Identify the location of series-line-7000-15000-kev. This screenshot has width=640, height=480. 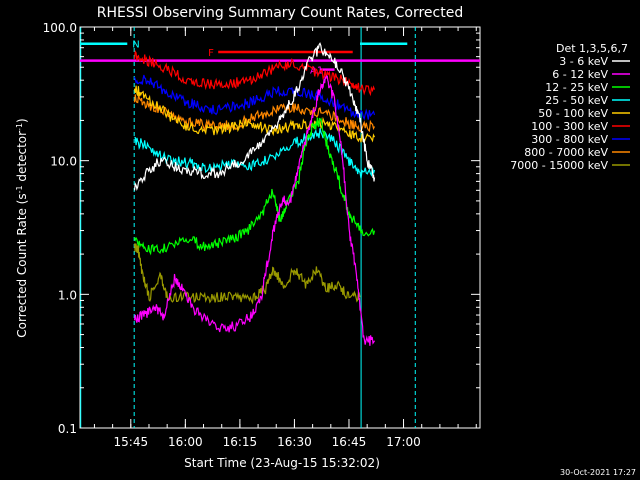
(247, 274).